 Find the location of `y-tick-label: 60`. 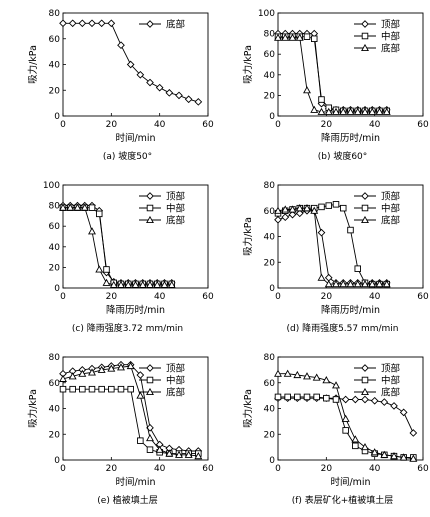

y-tick-label: 60 is located at coordinates (55, 40).